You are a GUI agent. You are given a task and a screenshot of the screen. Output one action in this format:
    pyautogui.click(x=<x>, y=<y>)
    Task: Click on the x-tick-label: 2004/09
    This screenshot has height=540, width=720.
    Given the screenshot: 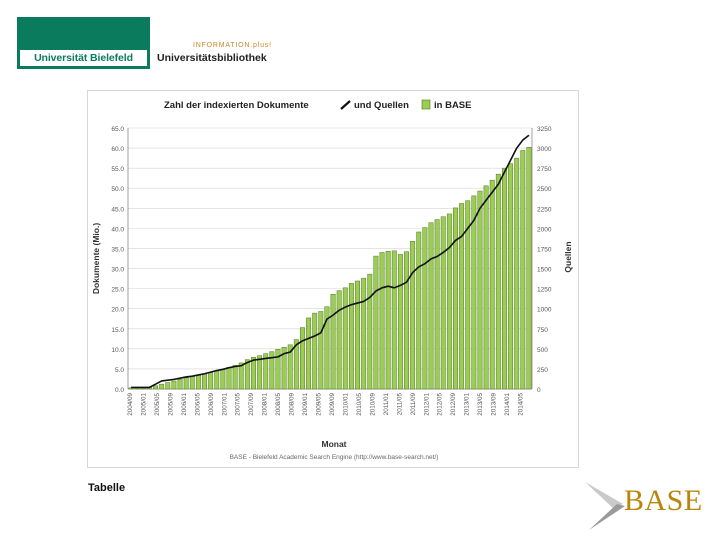 What is the action you would take?
    pyautogui.click(x=130, y=404)
    